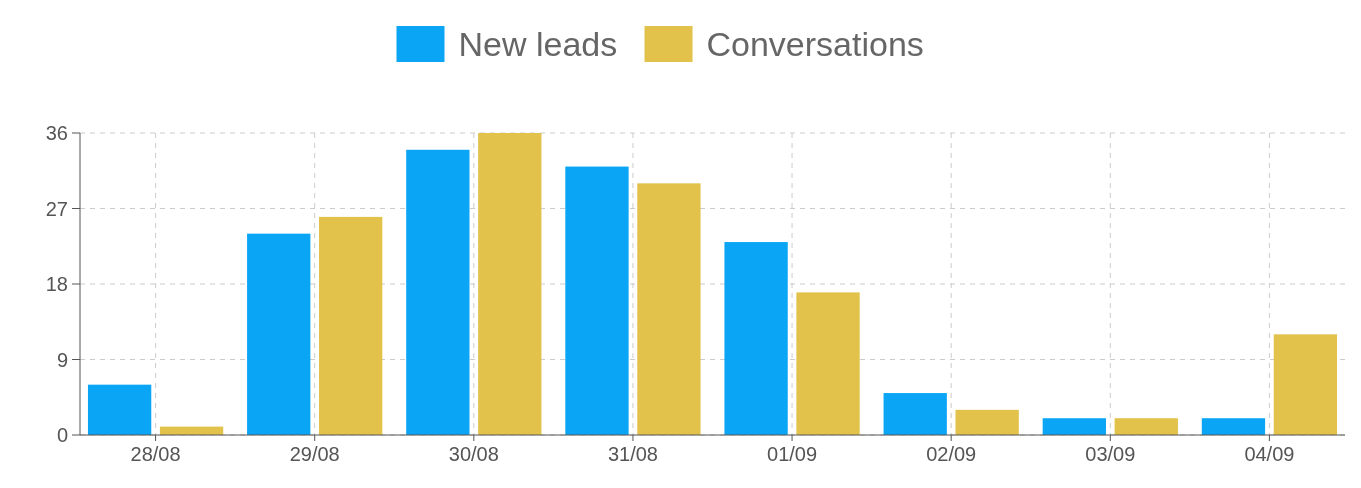  What do you see at coordinates (815, 44) in the screenshot?
I see `legend-label: Conversations` at bounding box center [815, 44].